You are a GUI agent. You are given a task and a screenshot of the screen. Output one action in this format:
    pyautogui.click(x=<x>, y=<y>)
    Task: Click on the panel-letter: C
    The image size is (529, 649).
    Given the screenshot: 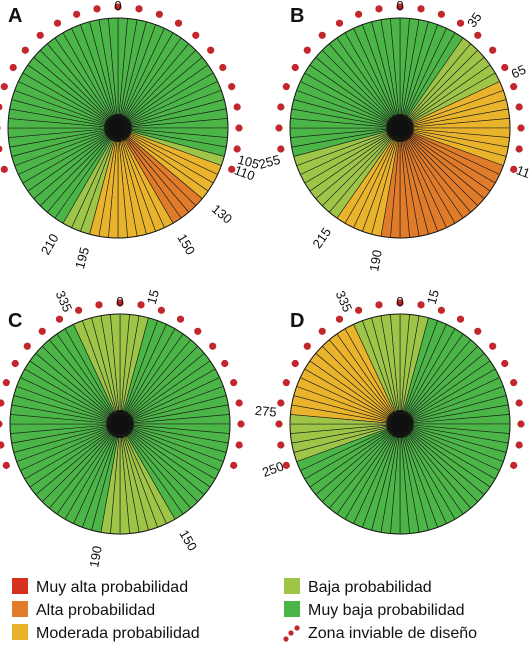 What is the action you would take?
    pyautogui.click(x=15, y=321)
    